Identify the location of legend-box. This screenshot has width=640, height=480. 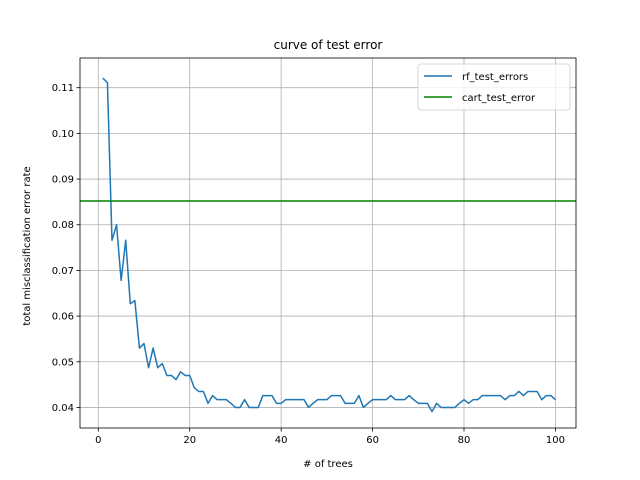
(494, 87).